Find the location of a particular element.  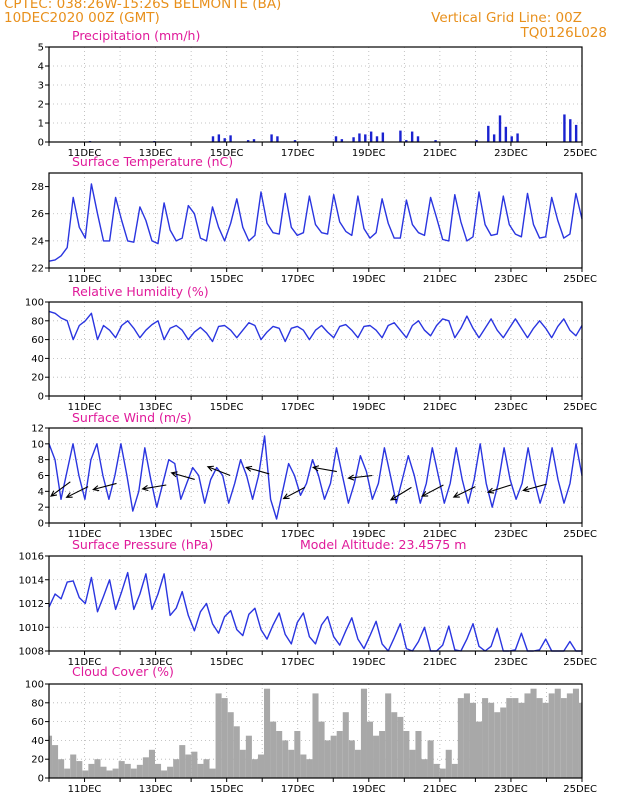

temperature-title: Surface Temperature (nC) is located at coordinates (152, 161).